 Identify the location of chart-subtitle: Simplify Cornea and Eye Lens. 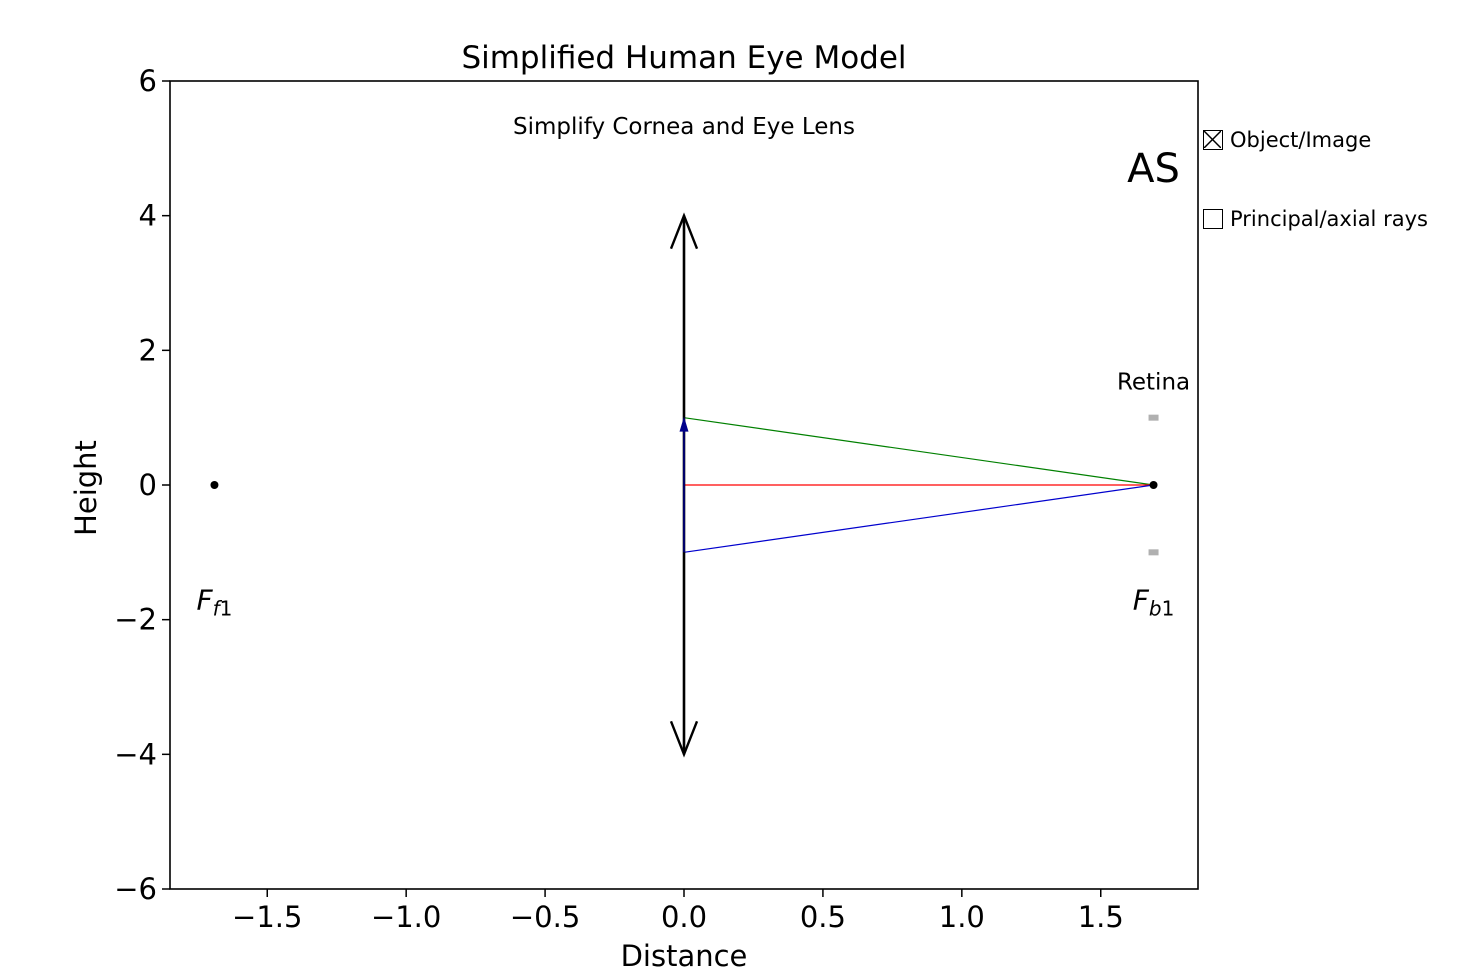
(684, 127).